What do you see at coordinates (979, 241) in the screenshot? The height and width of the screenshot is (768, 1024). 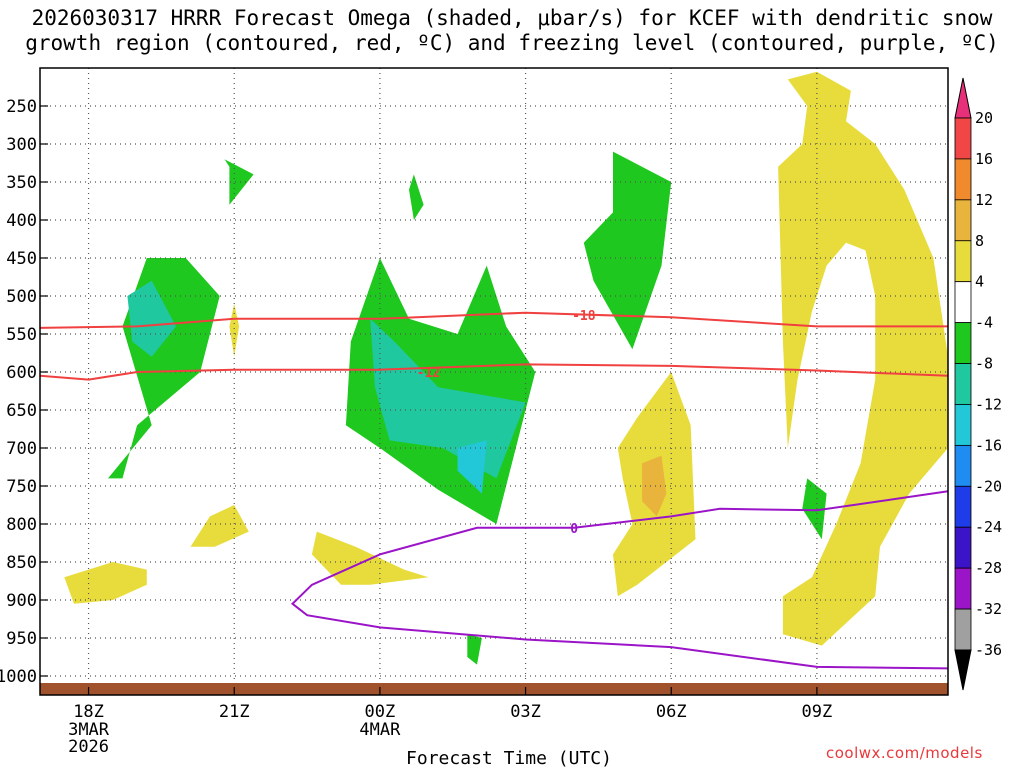 I see `colorbar-label: 8` at bounding box center [979, 241].